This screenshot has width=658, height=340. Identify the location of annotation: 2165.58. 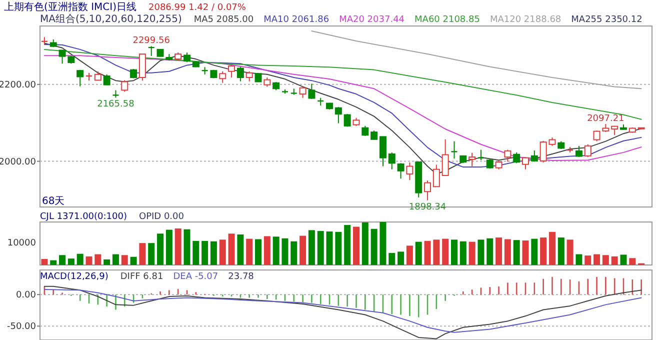
(116, 105).